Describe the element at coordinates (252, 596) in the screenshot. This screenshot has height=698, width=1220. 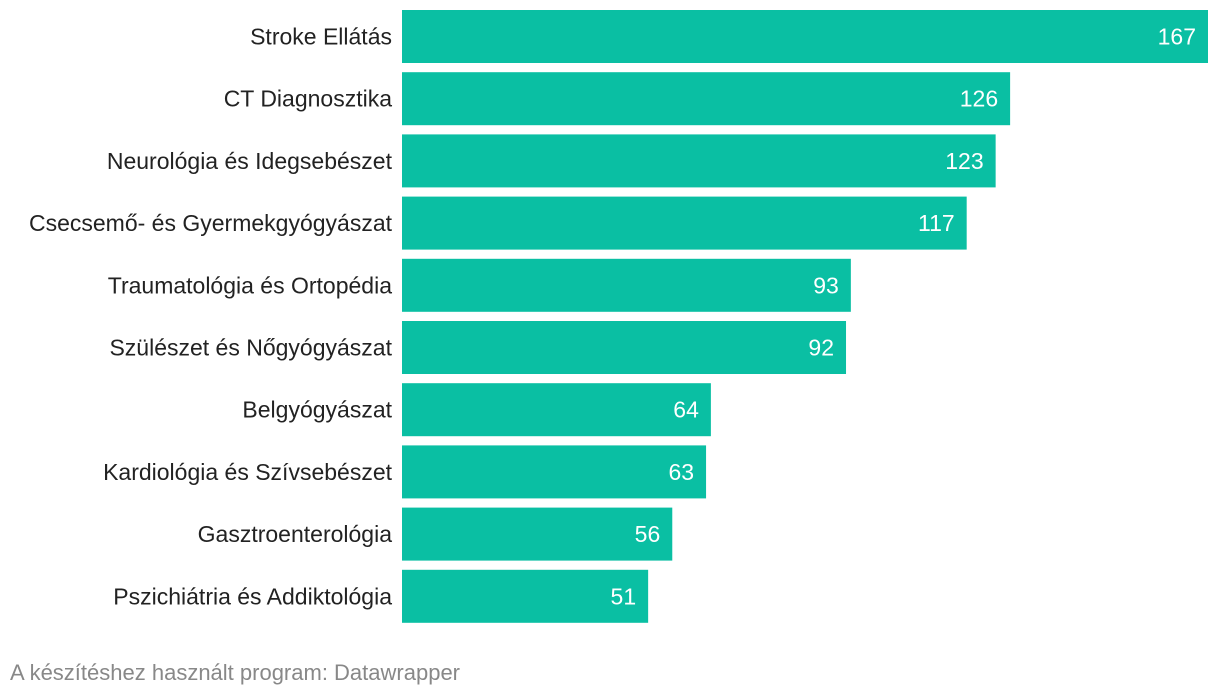
I see `category-label-9: Pszichiátria és Addiktológia` at that location.